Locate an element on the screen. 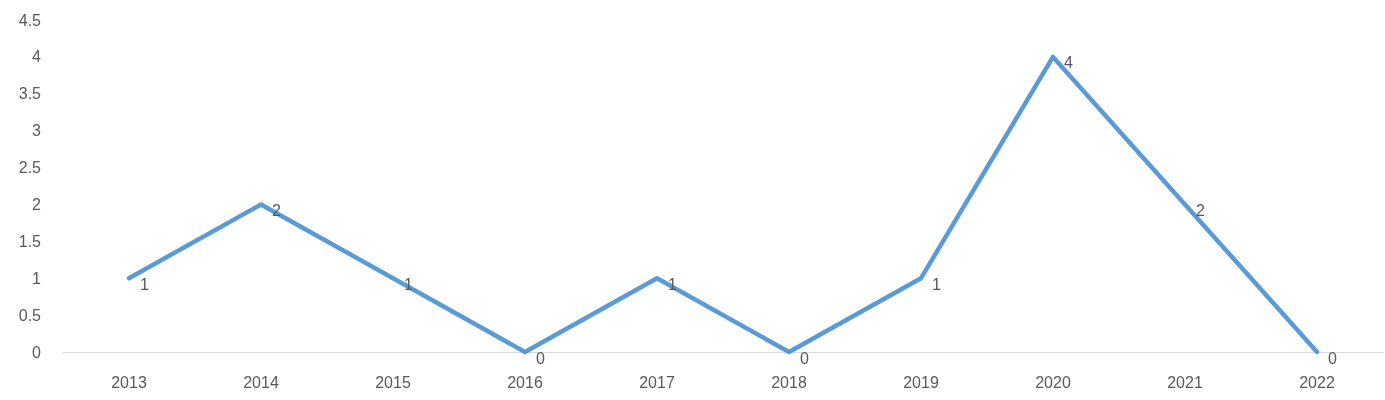  y-tick-label: 2 is located at coordinates (37, 204).